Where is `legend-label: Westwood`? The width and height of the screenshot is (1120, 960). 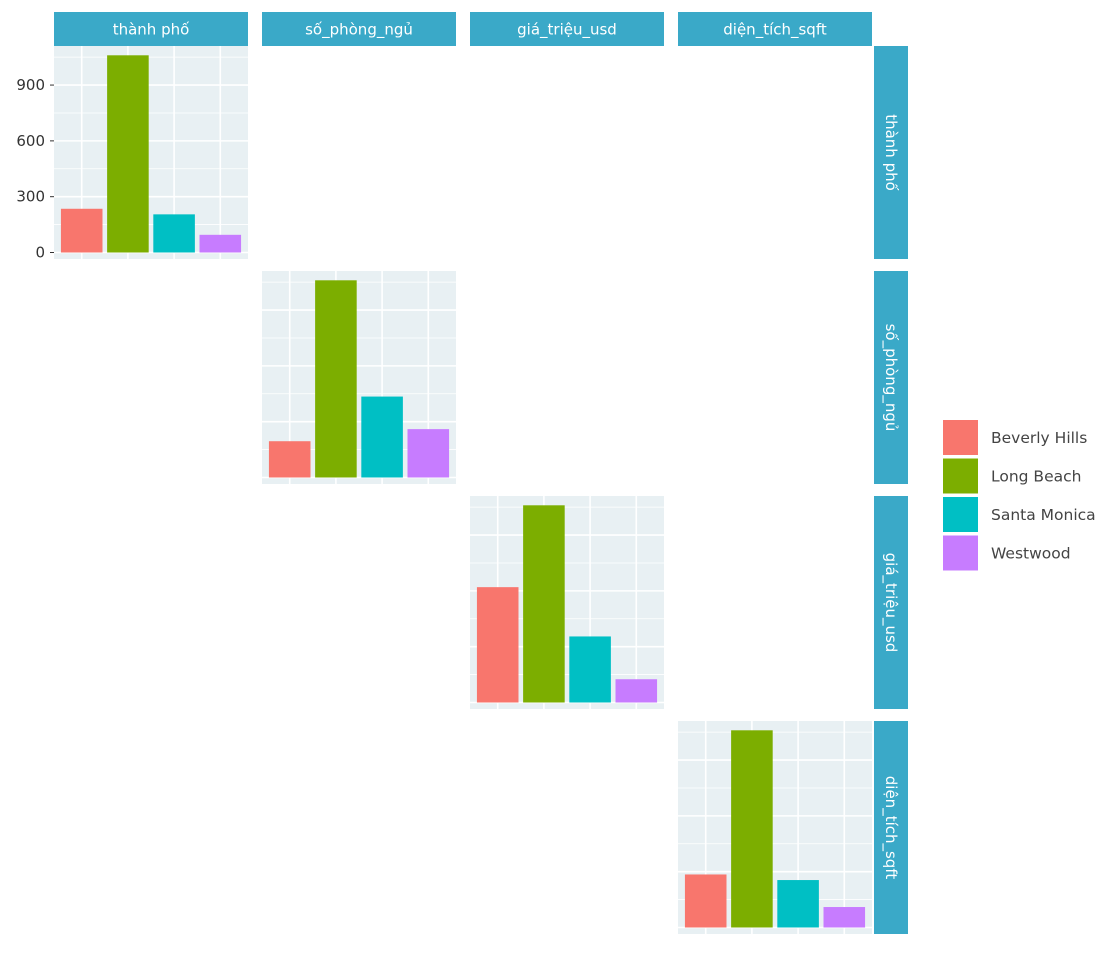
legend-label: Westwood is located at coordinates (1031, 554).